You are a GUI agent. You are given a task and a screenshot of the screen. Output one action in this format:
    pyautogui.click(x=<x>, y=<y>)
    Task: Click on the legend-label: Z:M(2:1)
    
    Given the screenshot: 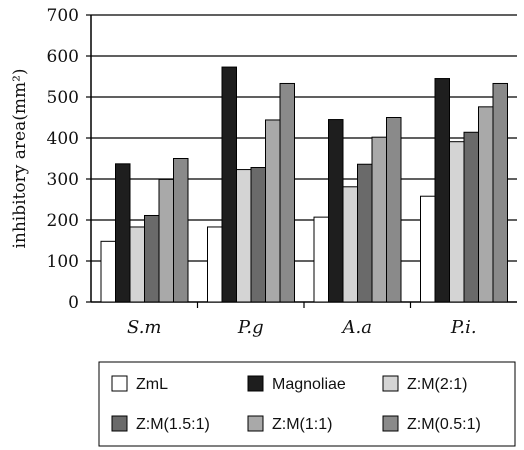 What is the action you would take?
    pyautogui.click(x=437, y=384)
    